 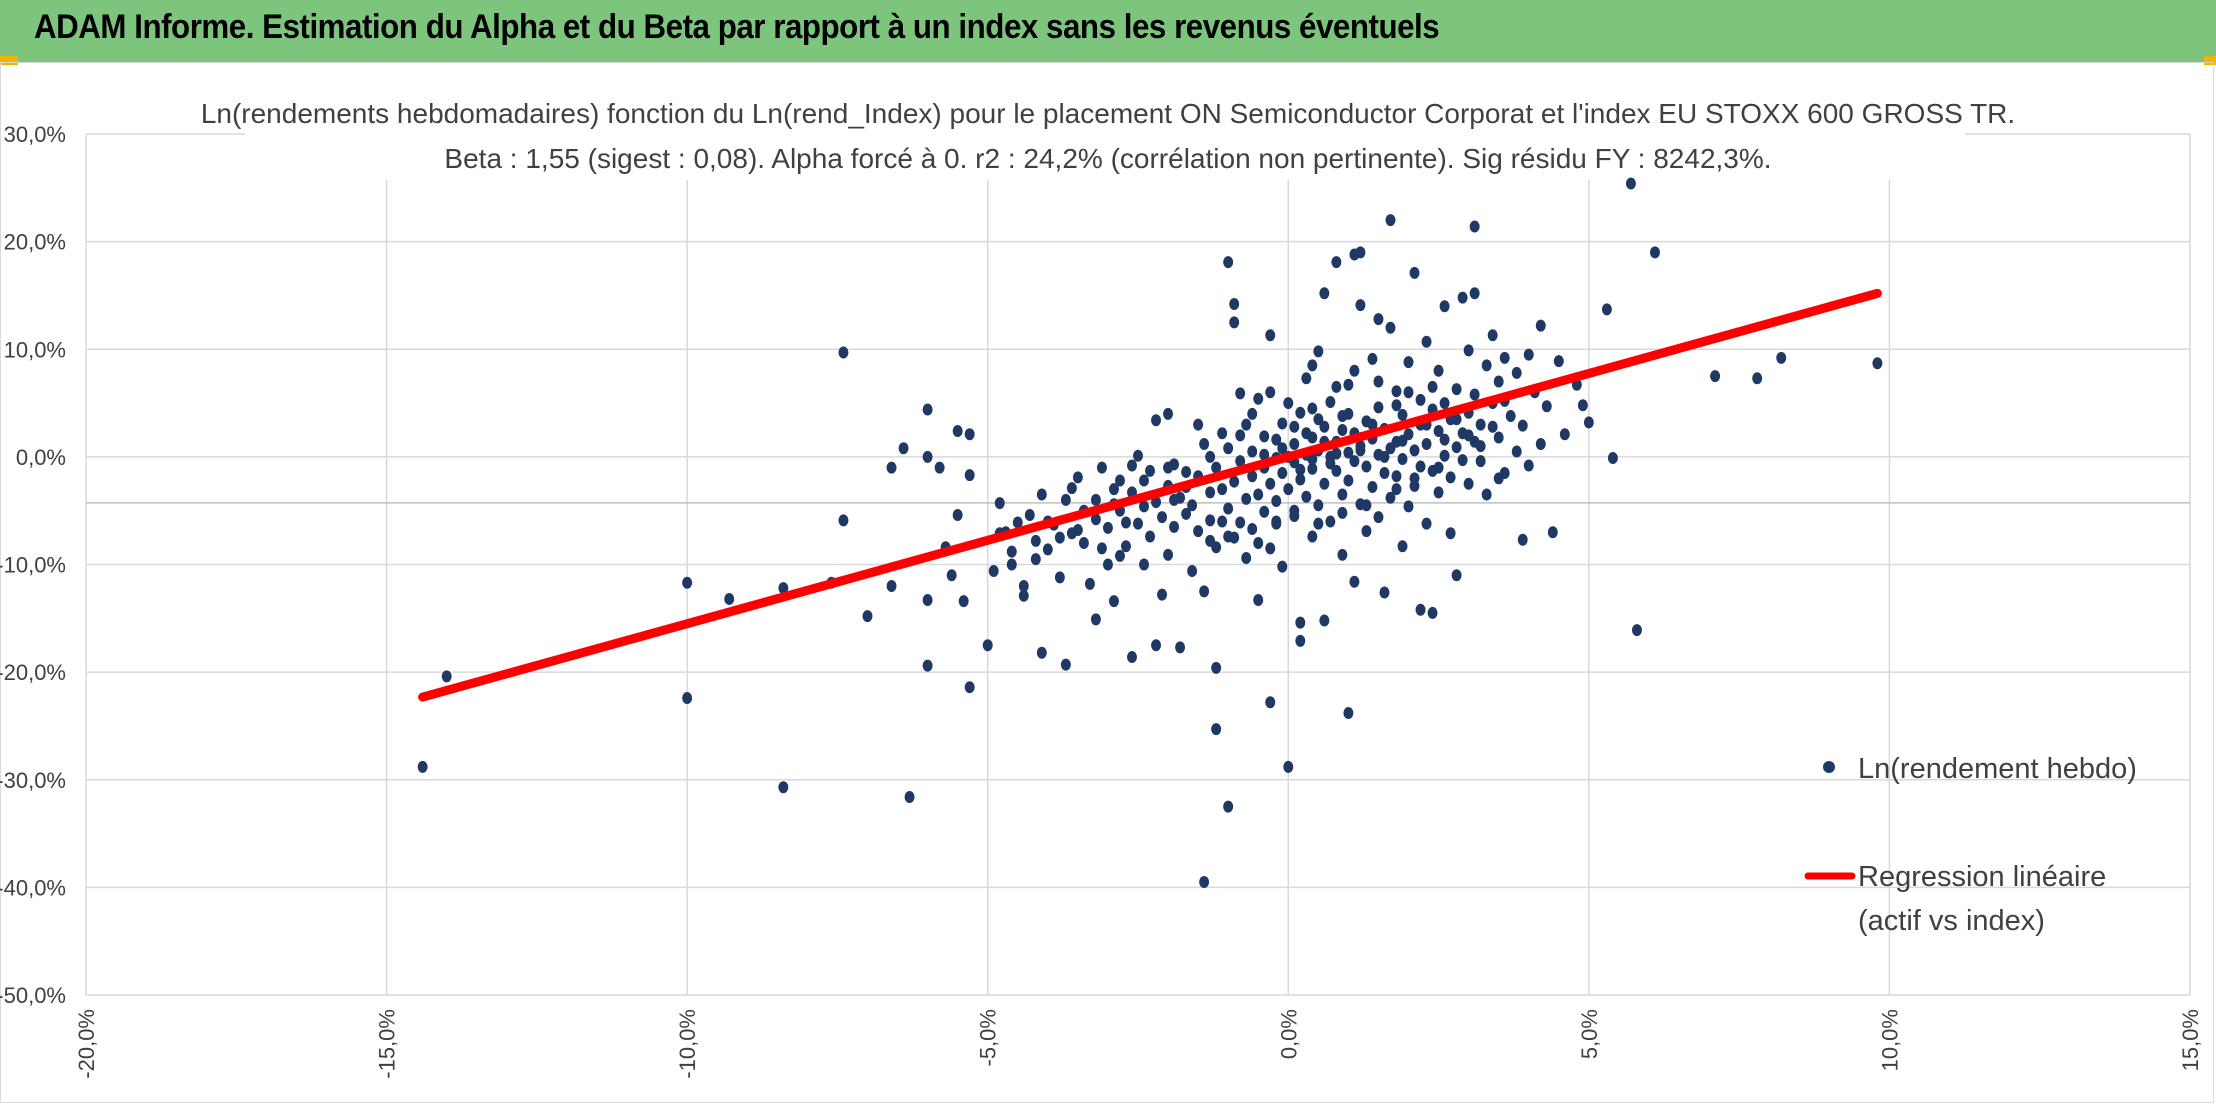 I want to click on corner-accent-top-right, so click(x=2210, y=60).